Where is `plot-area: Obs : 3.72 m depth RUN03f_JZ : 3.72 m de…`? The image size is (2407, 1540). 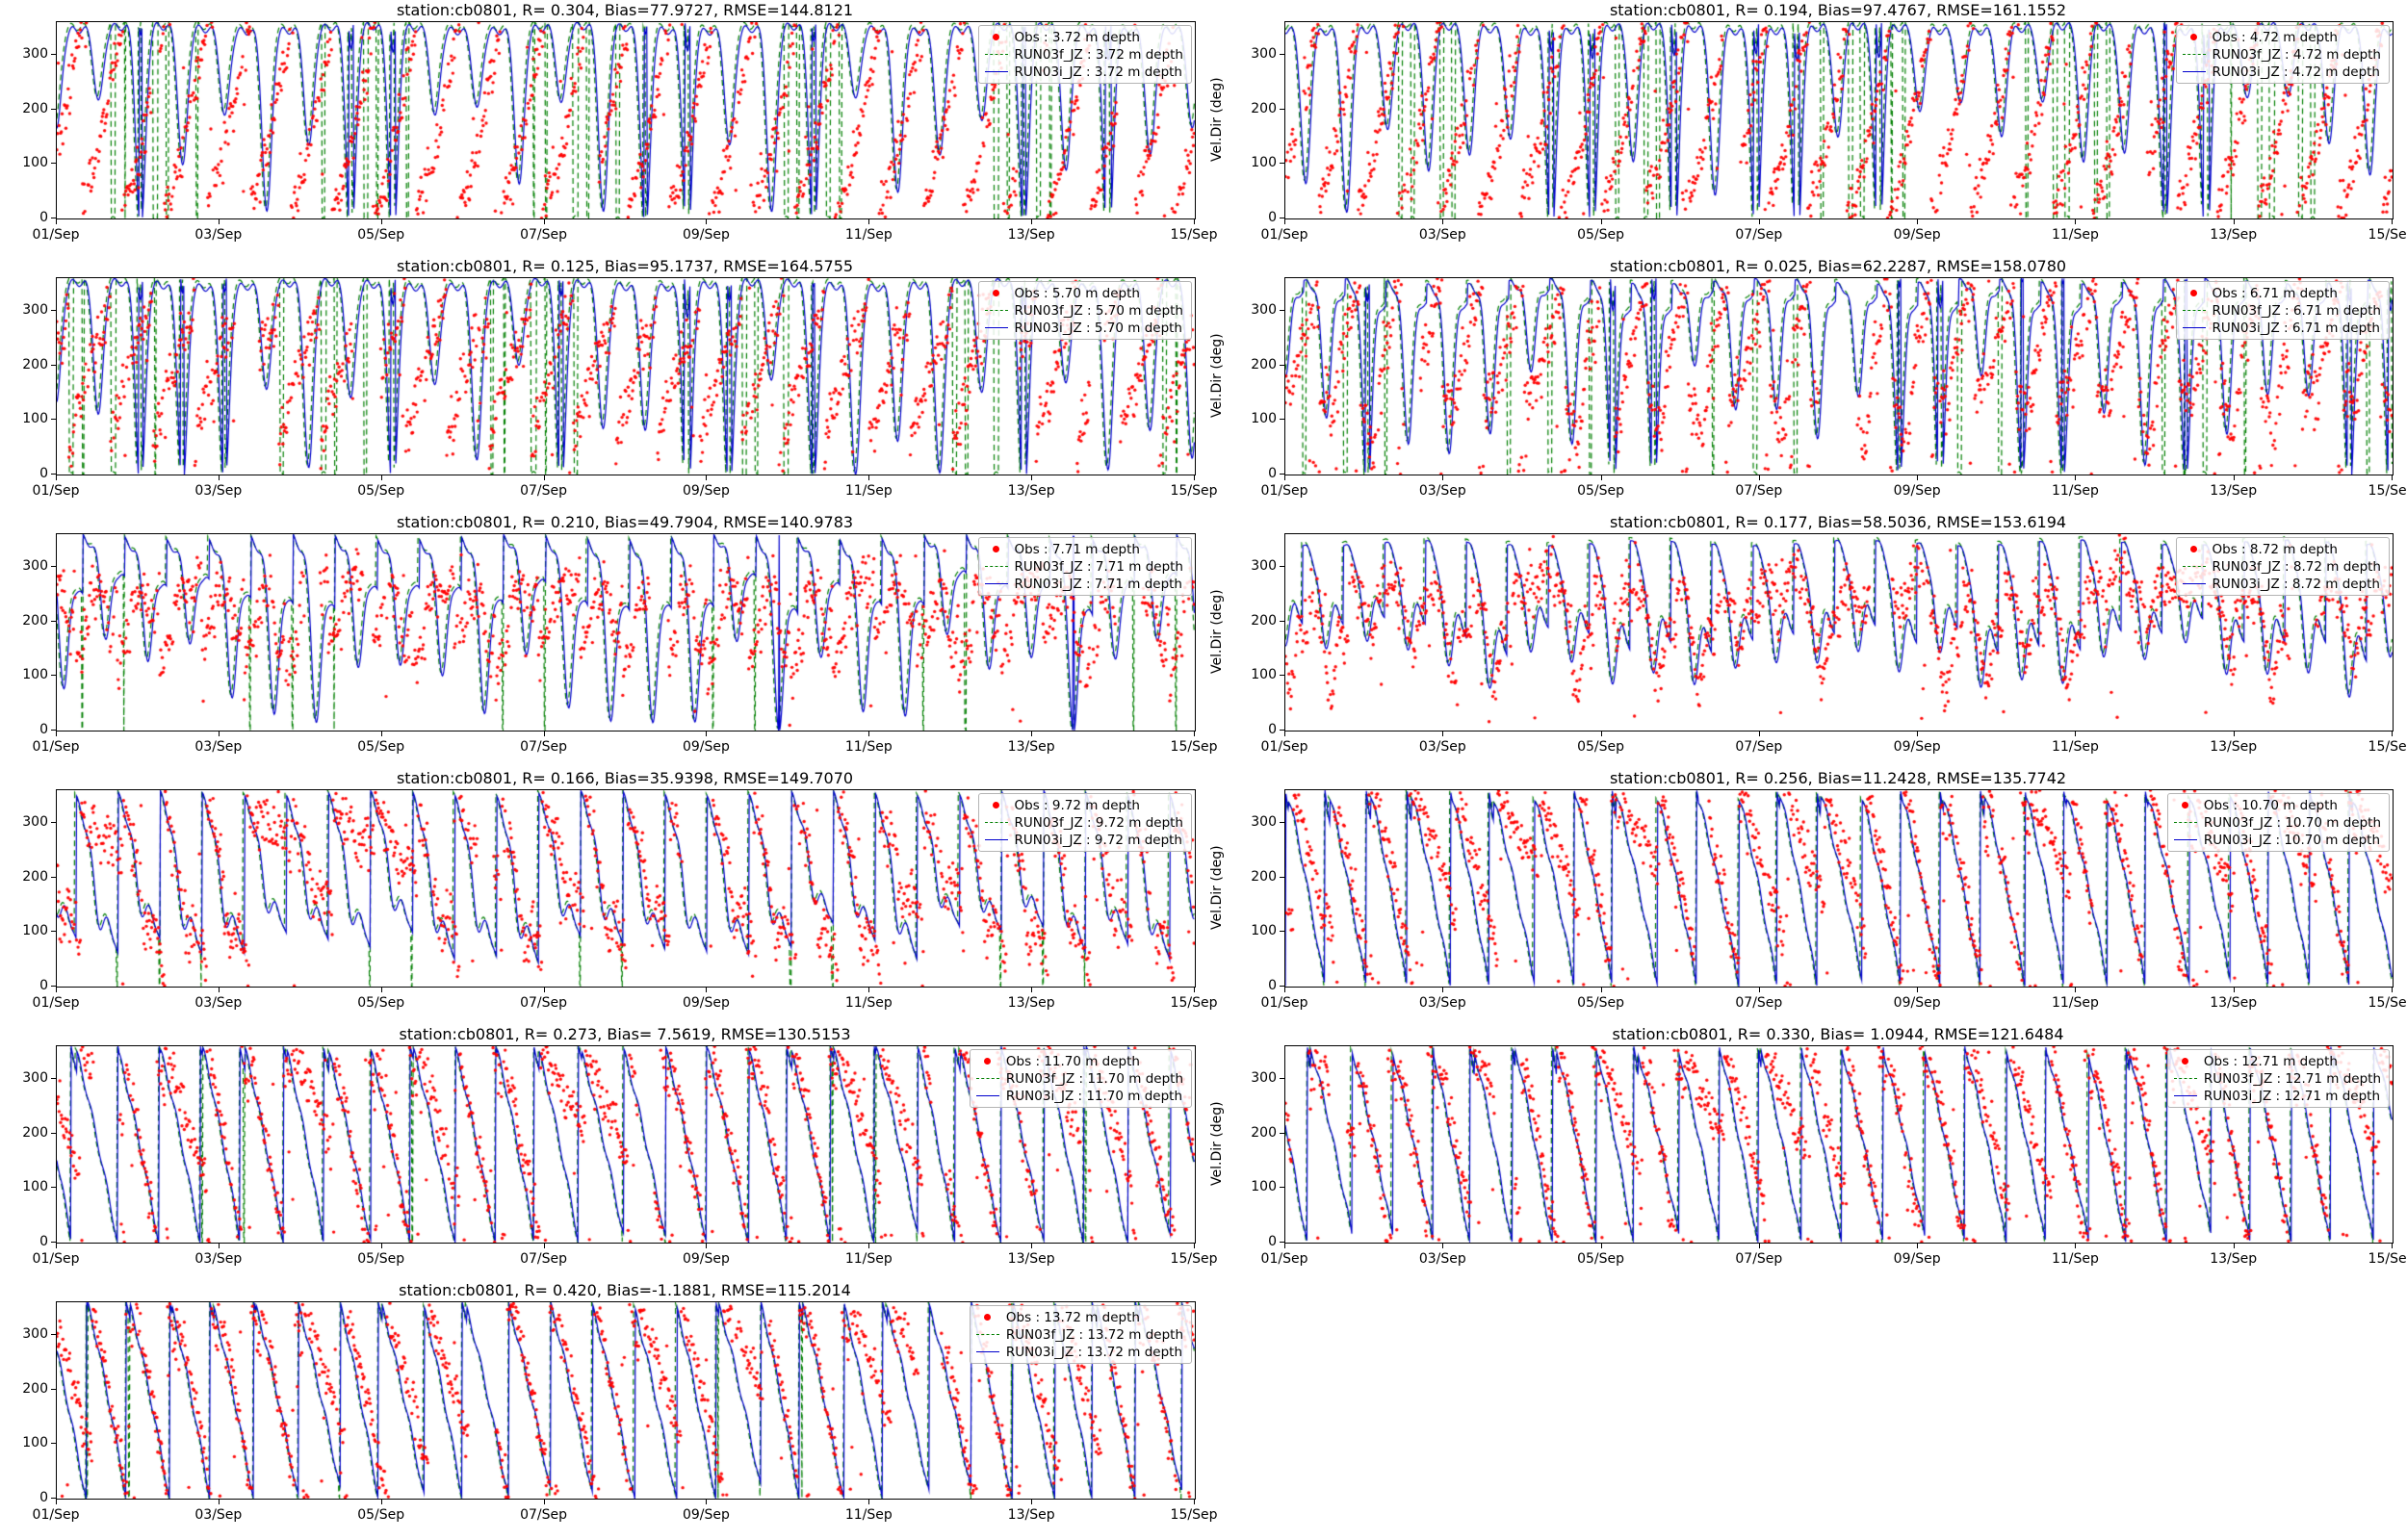 plot-area: Obs : 3.72 m depth RUN03f_JZ : 3.72 m de… is located at coordinates (626, 120).